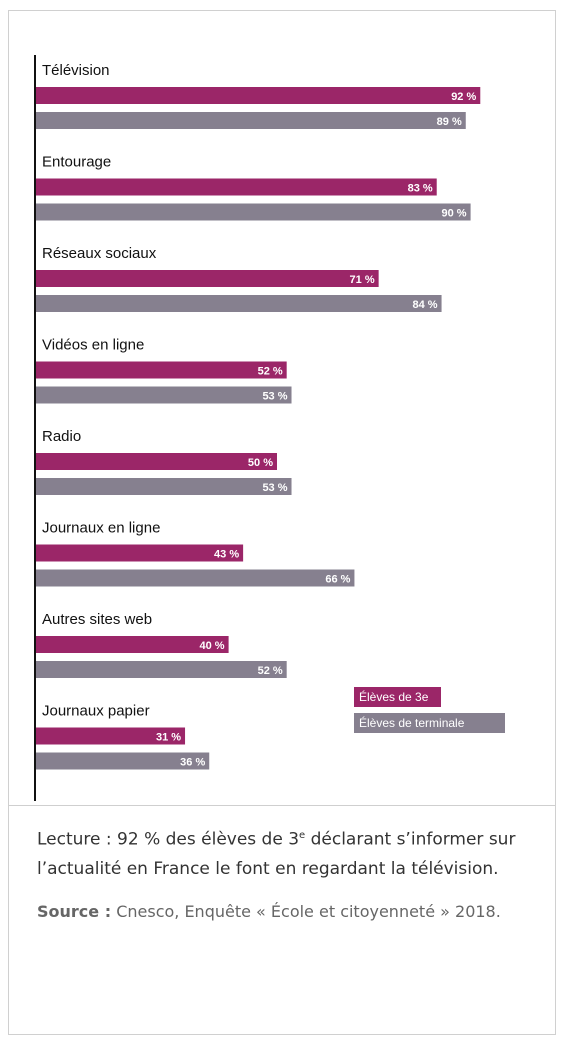 The width and height of the screenshot is (567, 1043). I want to click on value-label-entourage-series-2: 90 %, so click(454, 214).